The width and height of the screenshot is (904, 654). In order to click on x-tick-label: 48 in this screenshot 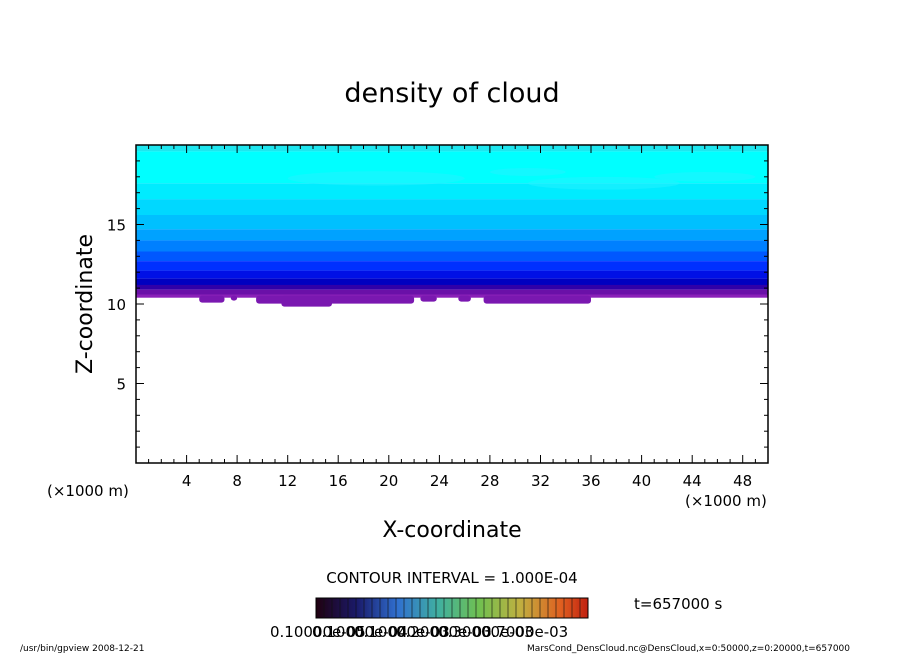, I will do `click(742, 481)`.